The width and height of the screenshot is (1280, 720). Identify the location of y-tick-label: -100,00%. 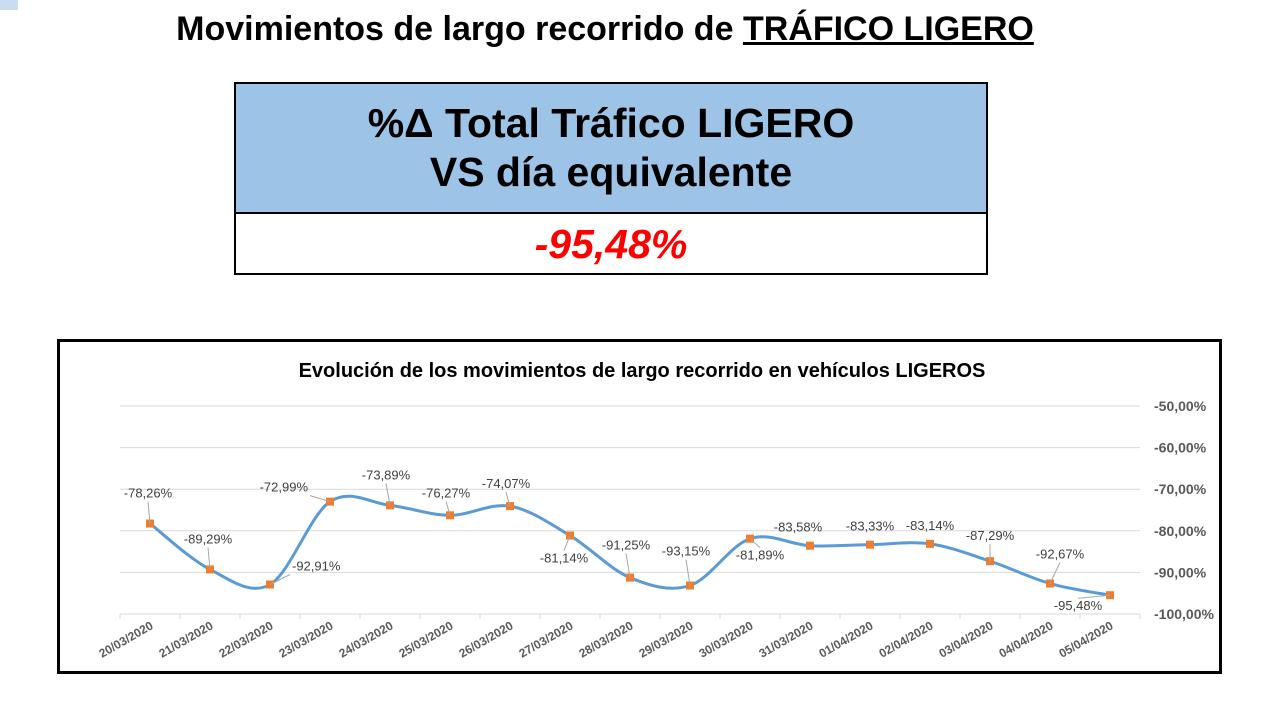
(1184, 614).